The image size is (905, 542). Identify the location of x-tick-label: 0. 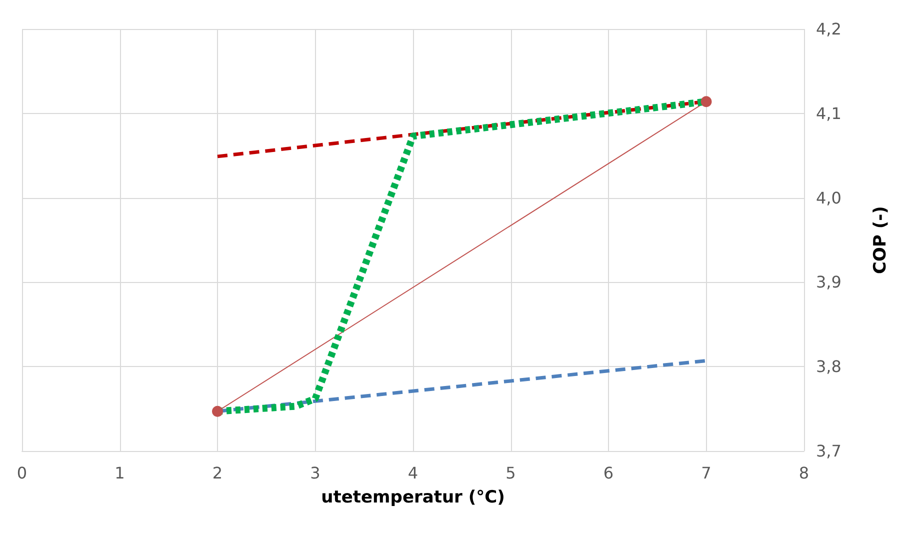
(22, 473).